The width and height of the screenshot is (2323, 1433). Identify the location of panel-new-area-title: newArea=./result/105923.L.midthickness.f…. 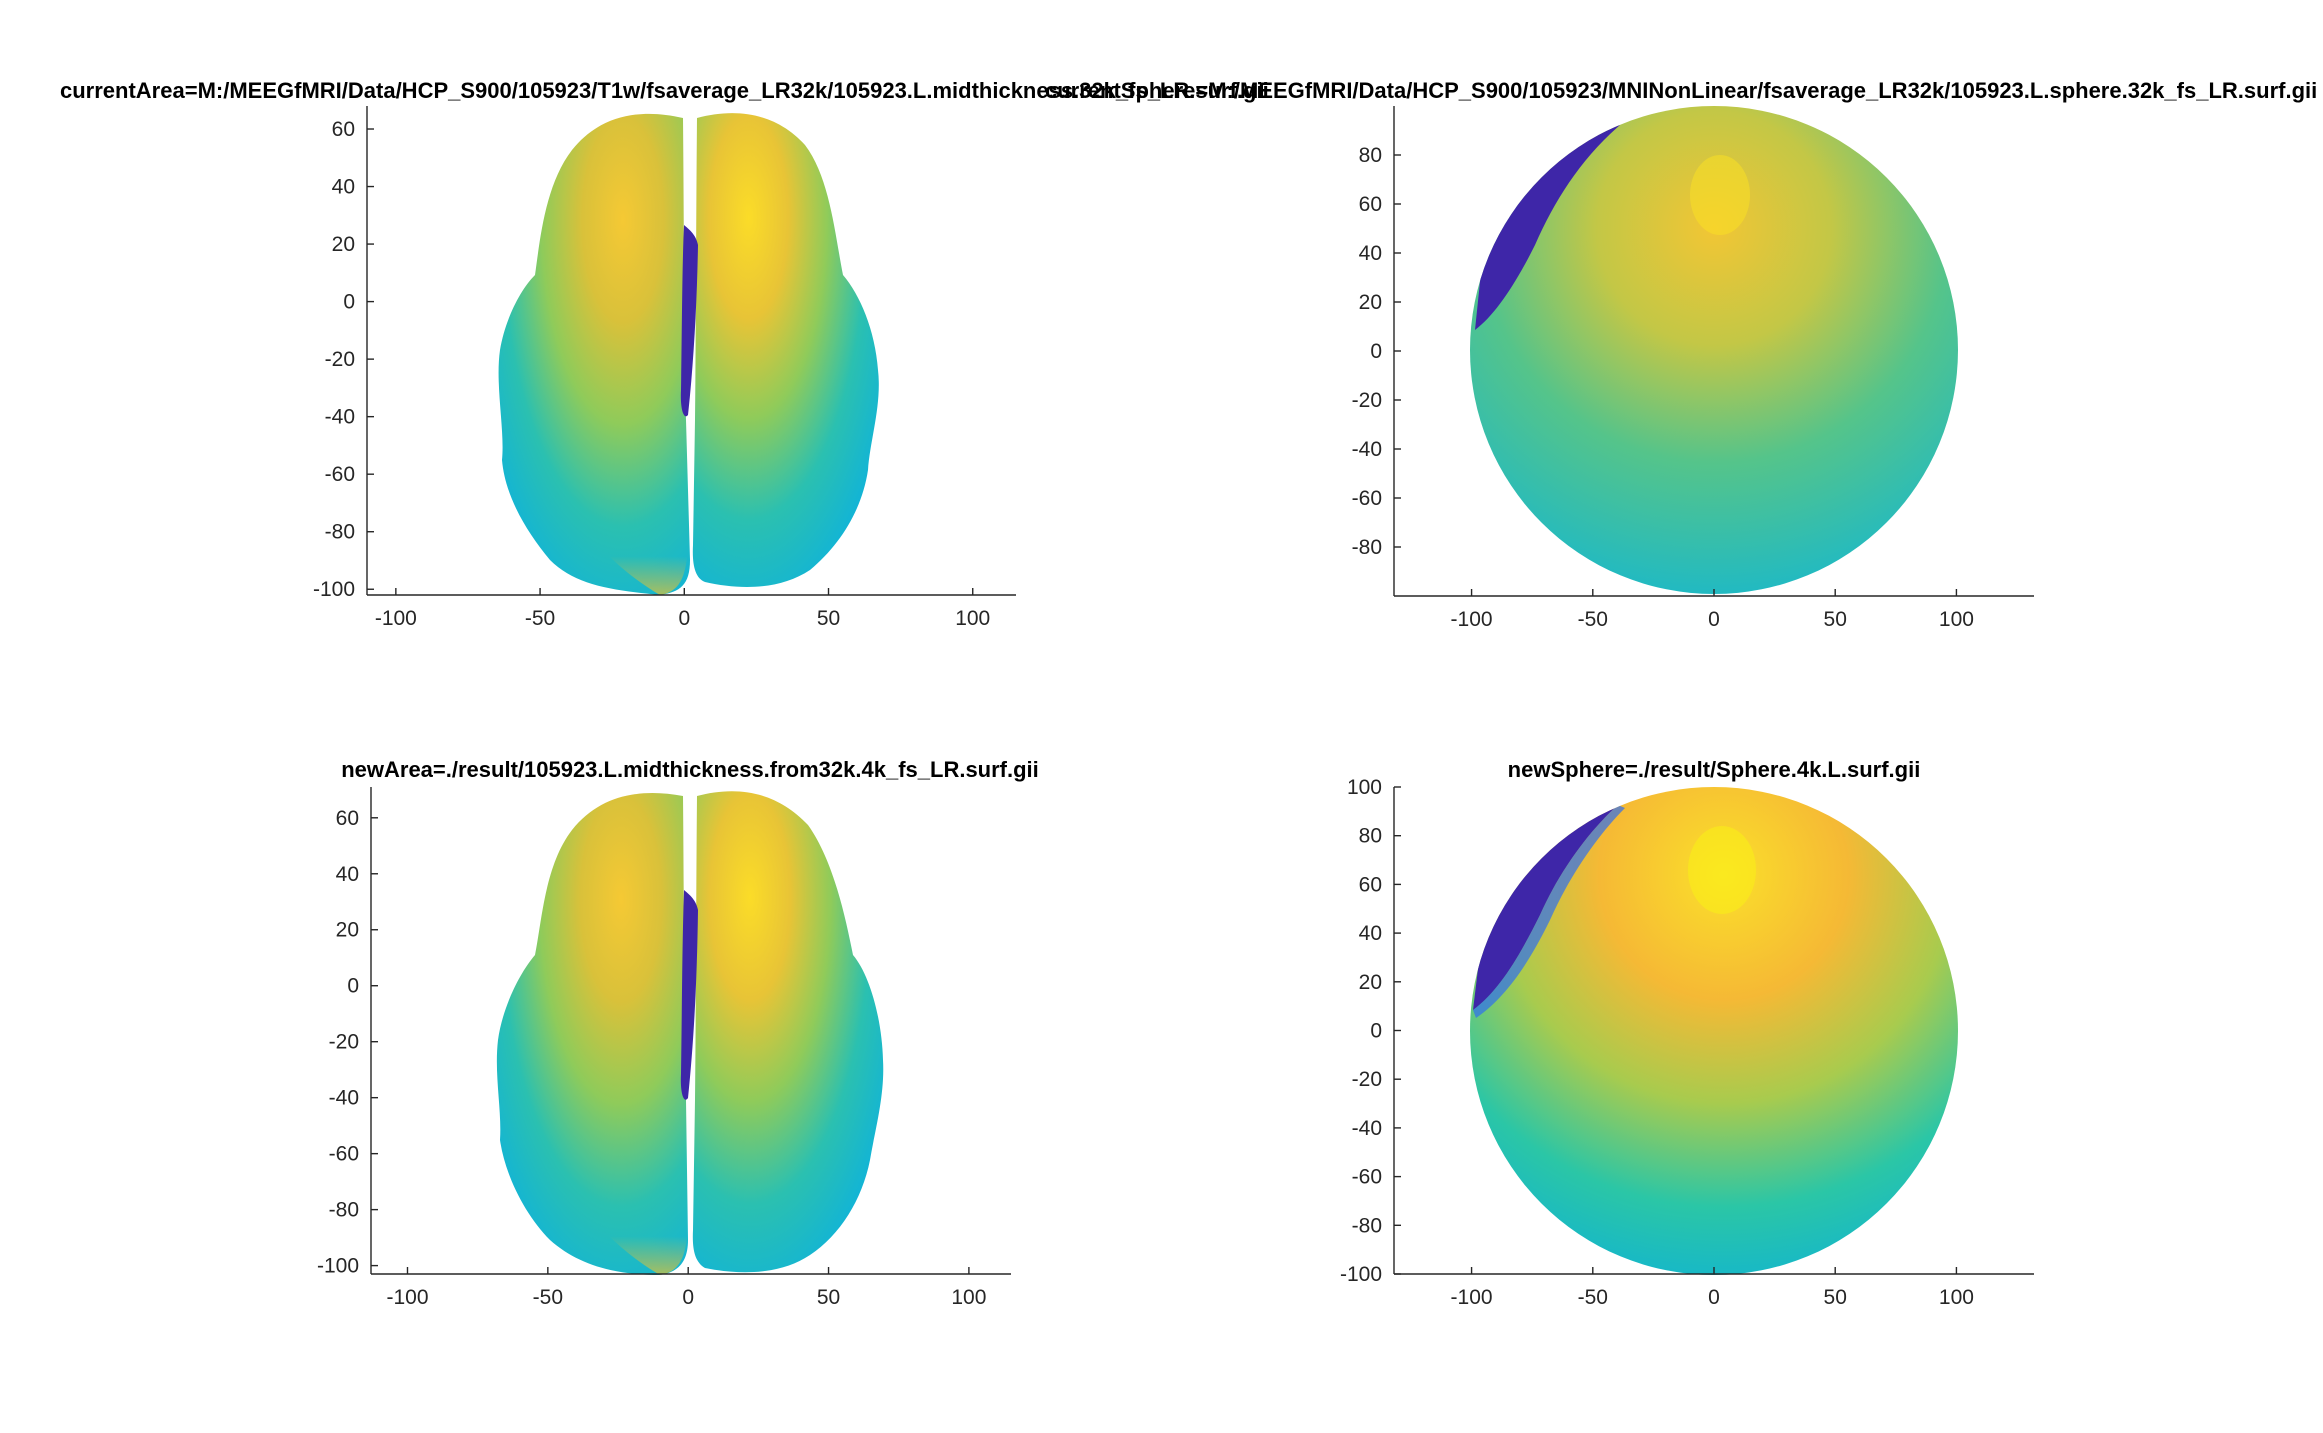
(690, 769).